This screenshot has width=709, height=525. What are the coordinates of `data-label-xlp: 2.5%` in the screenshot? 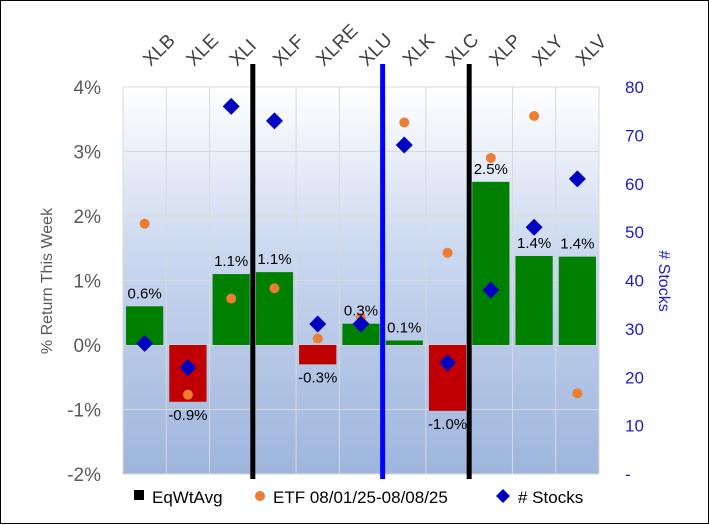 It's located at (491, 169).